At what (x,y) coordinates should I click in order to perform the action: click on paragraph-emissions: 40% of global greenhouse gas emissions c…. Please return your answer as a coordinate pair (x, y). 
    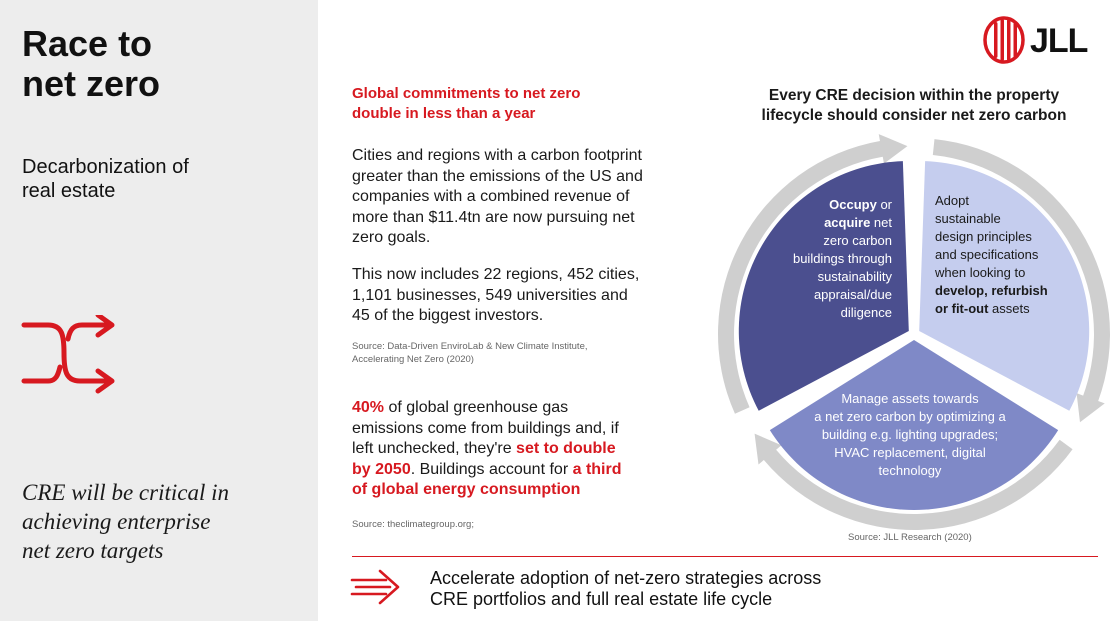
    Looking at the image, I should click on (517, 449).